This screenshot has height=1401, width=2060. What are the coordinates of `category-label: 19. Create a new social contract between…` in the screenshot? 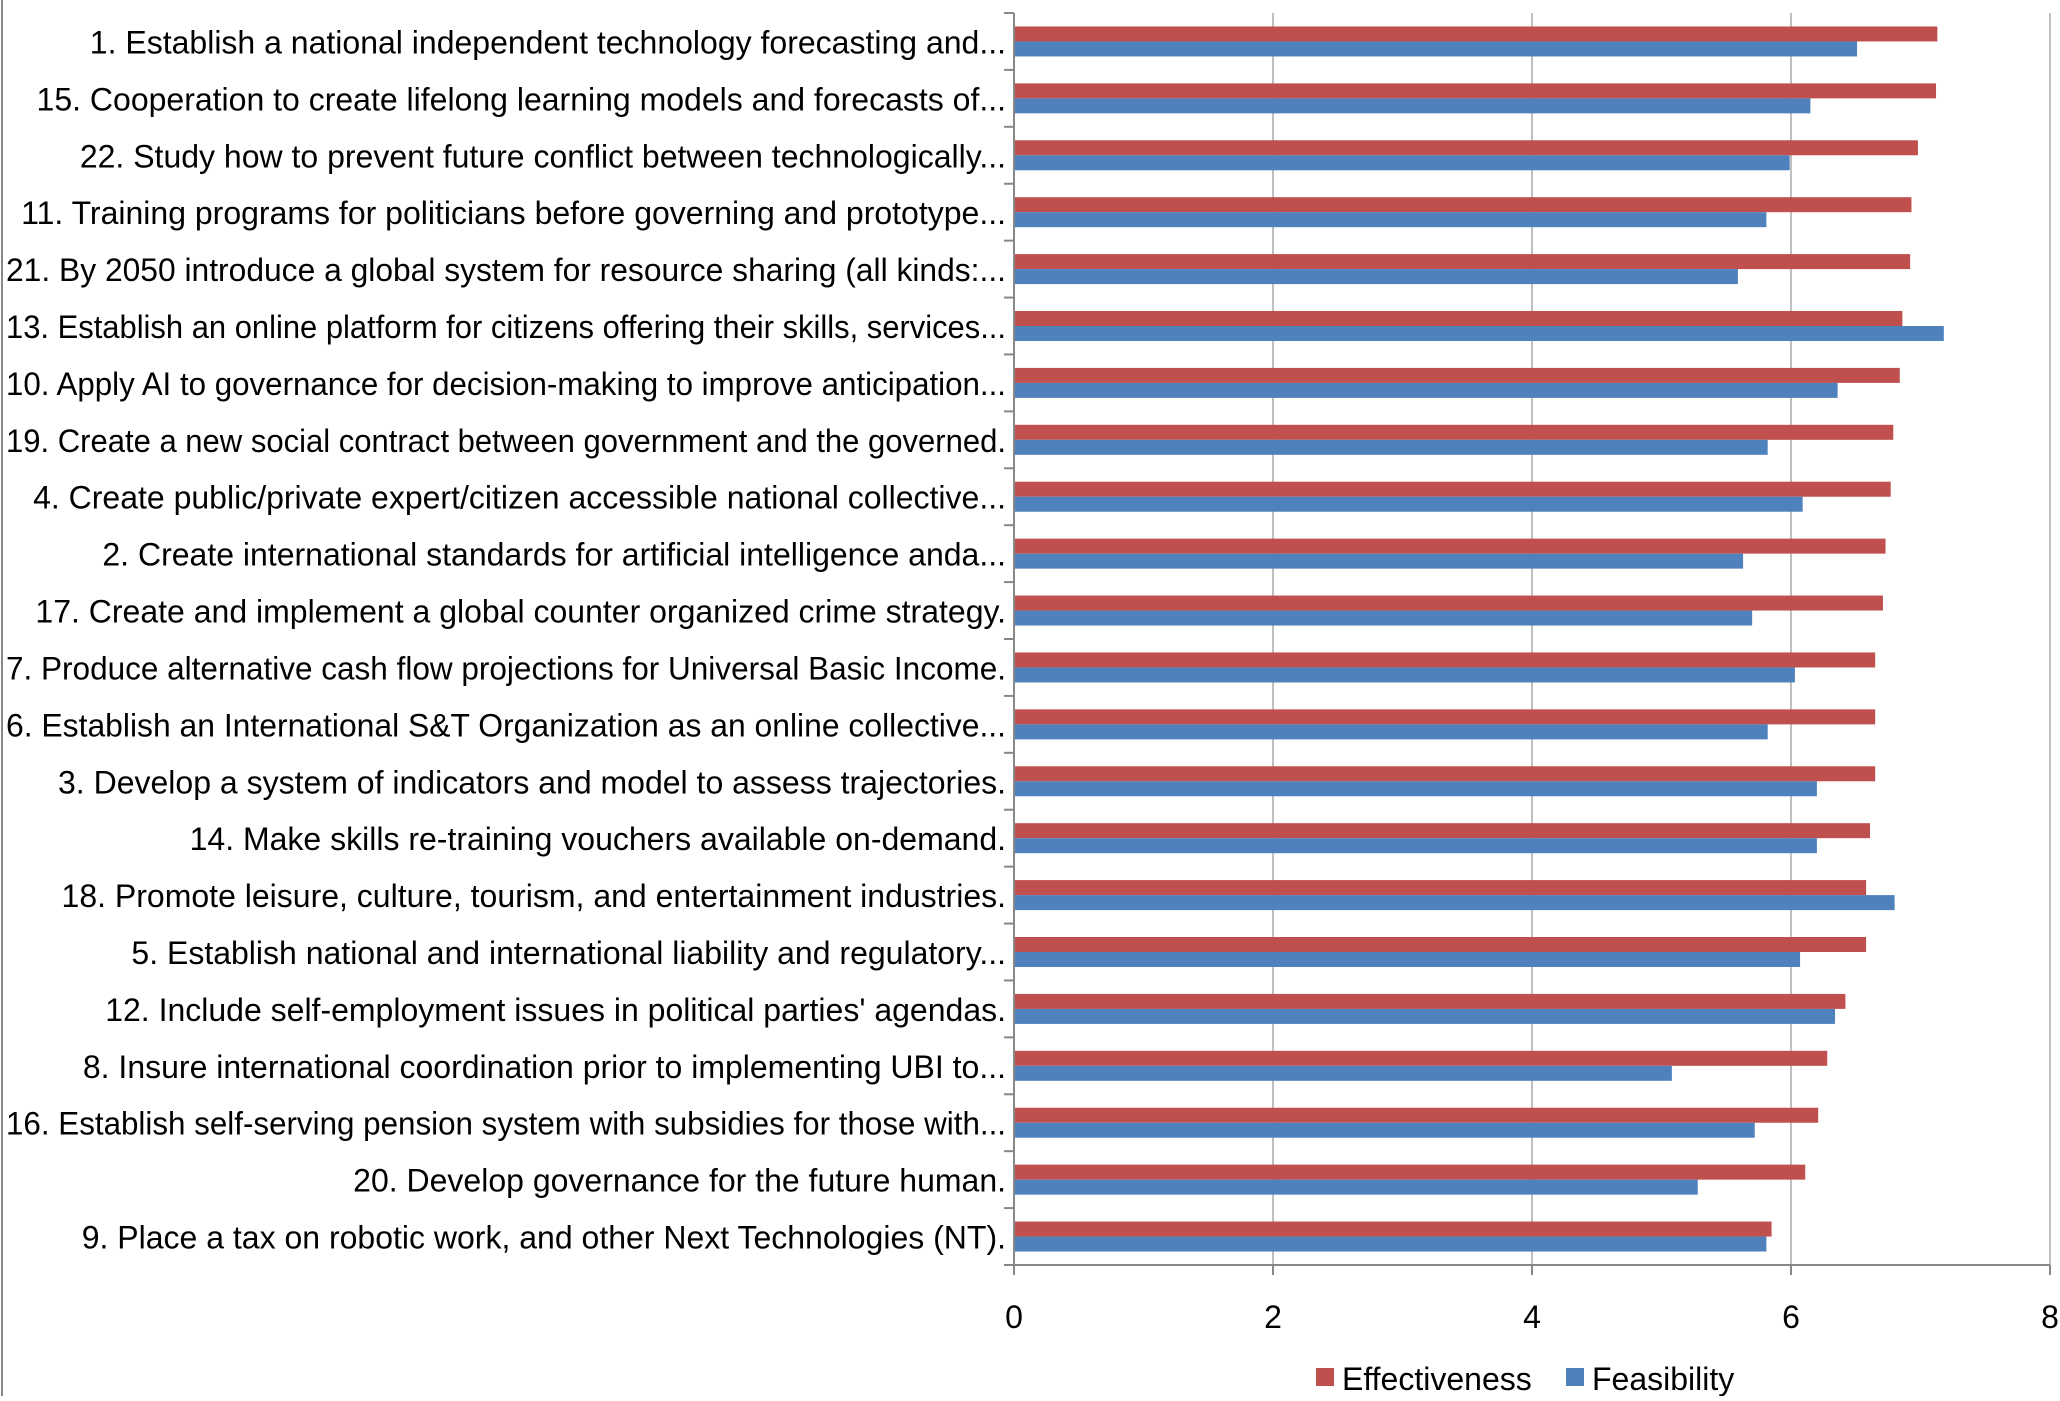 It's located at (506, 441).